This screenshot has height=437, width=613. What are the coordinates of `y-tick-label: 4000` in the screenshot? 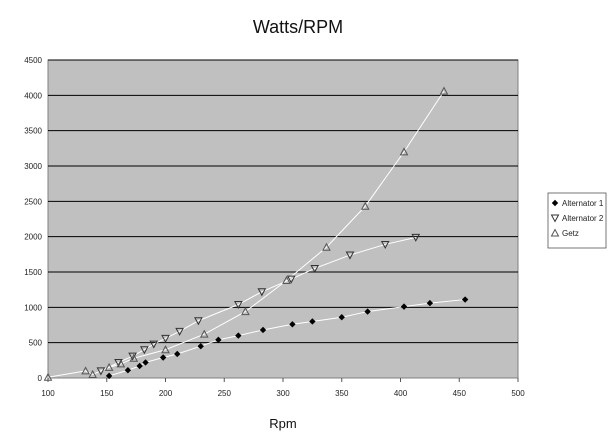 It's located at (33, 95).